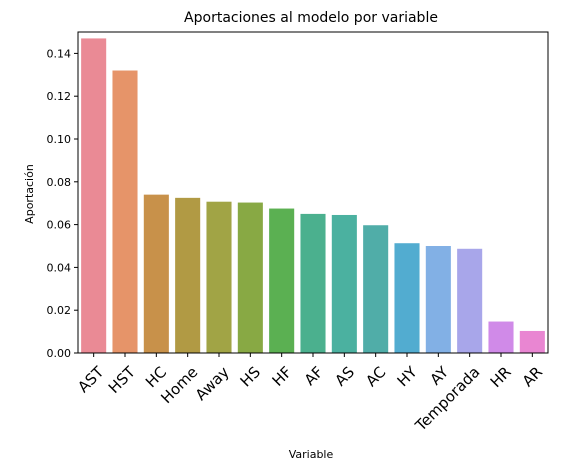  What do you see at coordinates (311, 18) in the screenshot?
I see `chart-title: Aportaciones al modelo por variable` at bounding box center [311, 18].